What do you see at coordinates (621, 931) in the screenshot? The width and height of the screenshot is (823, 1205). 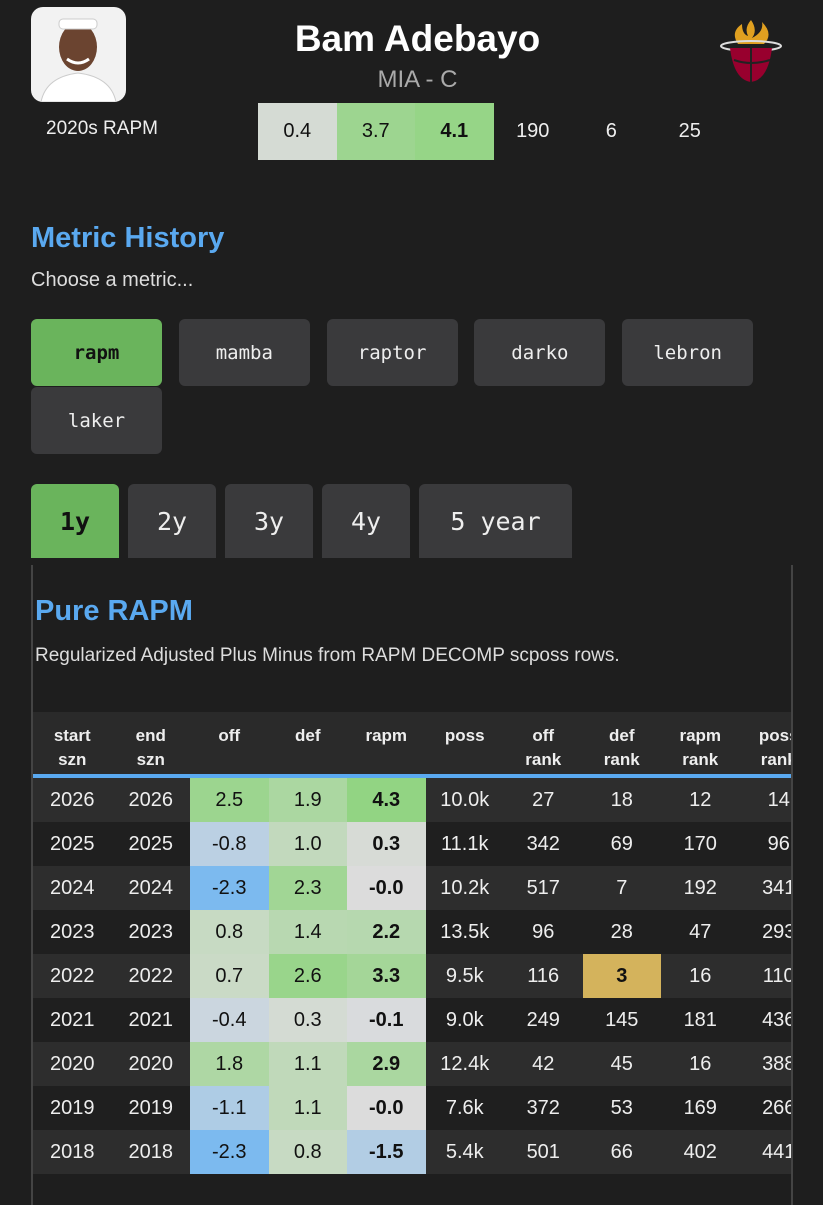 I see `table-cell: 28` at bounding box center [621, 931].